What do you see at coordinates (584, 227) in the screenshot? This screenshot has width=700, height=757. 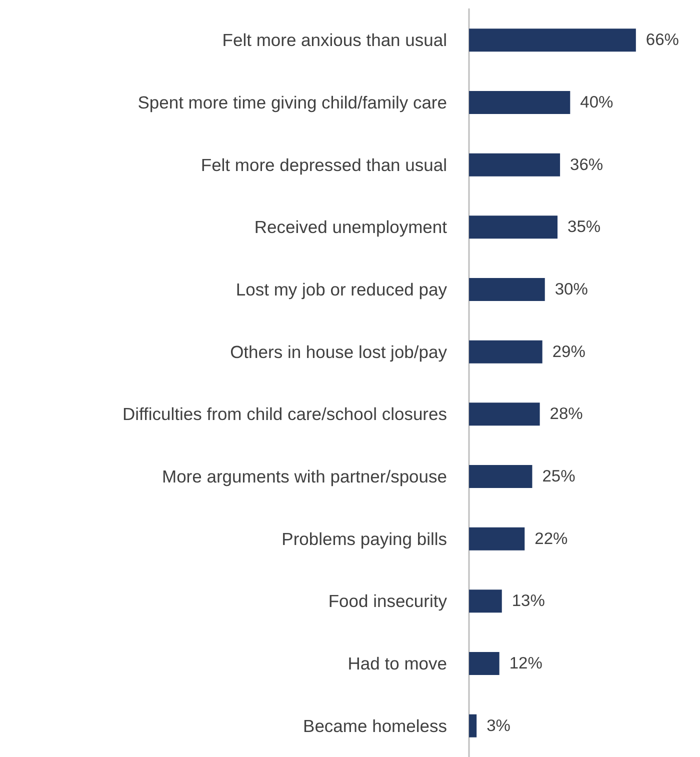 I see `data-label: 35%` at bounding box center [584, 227].